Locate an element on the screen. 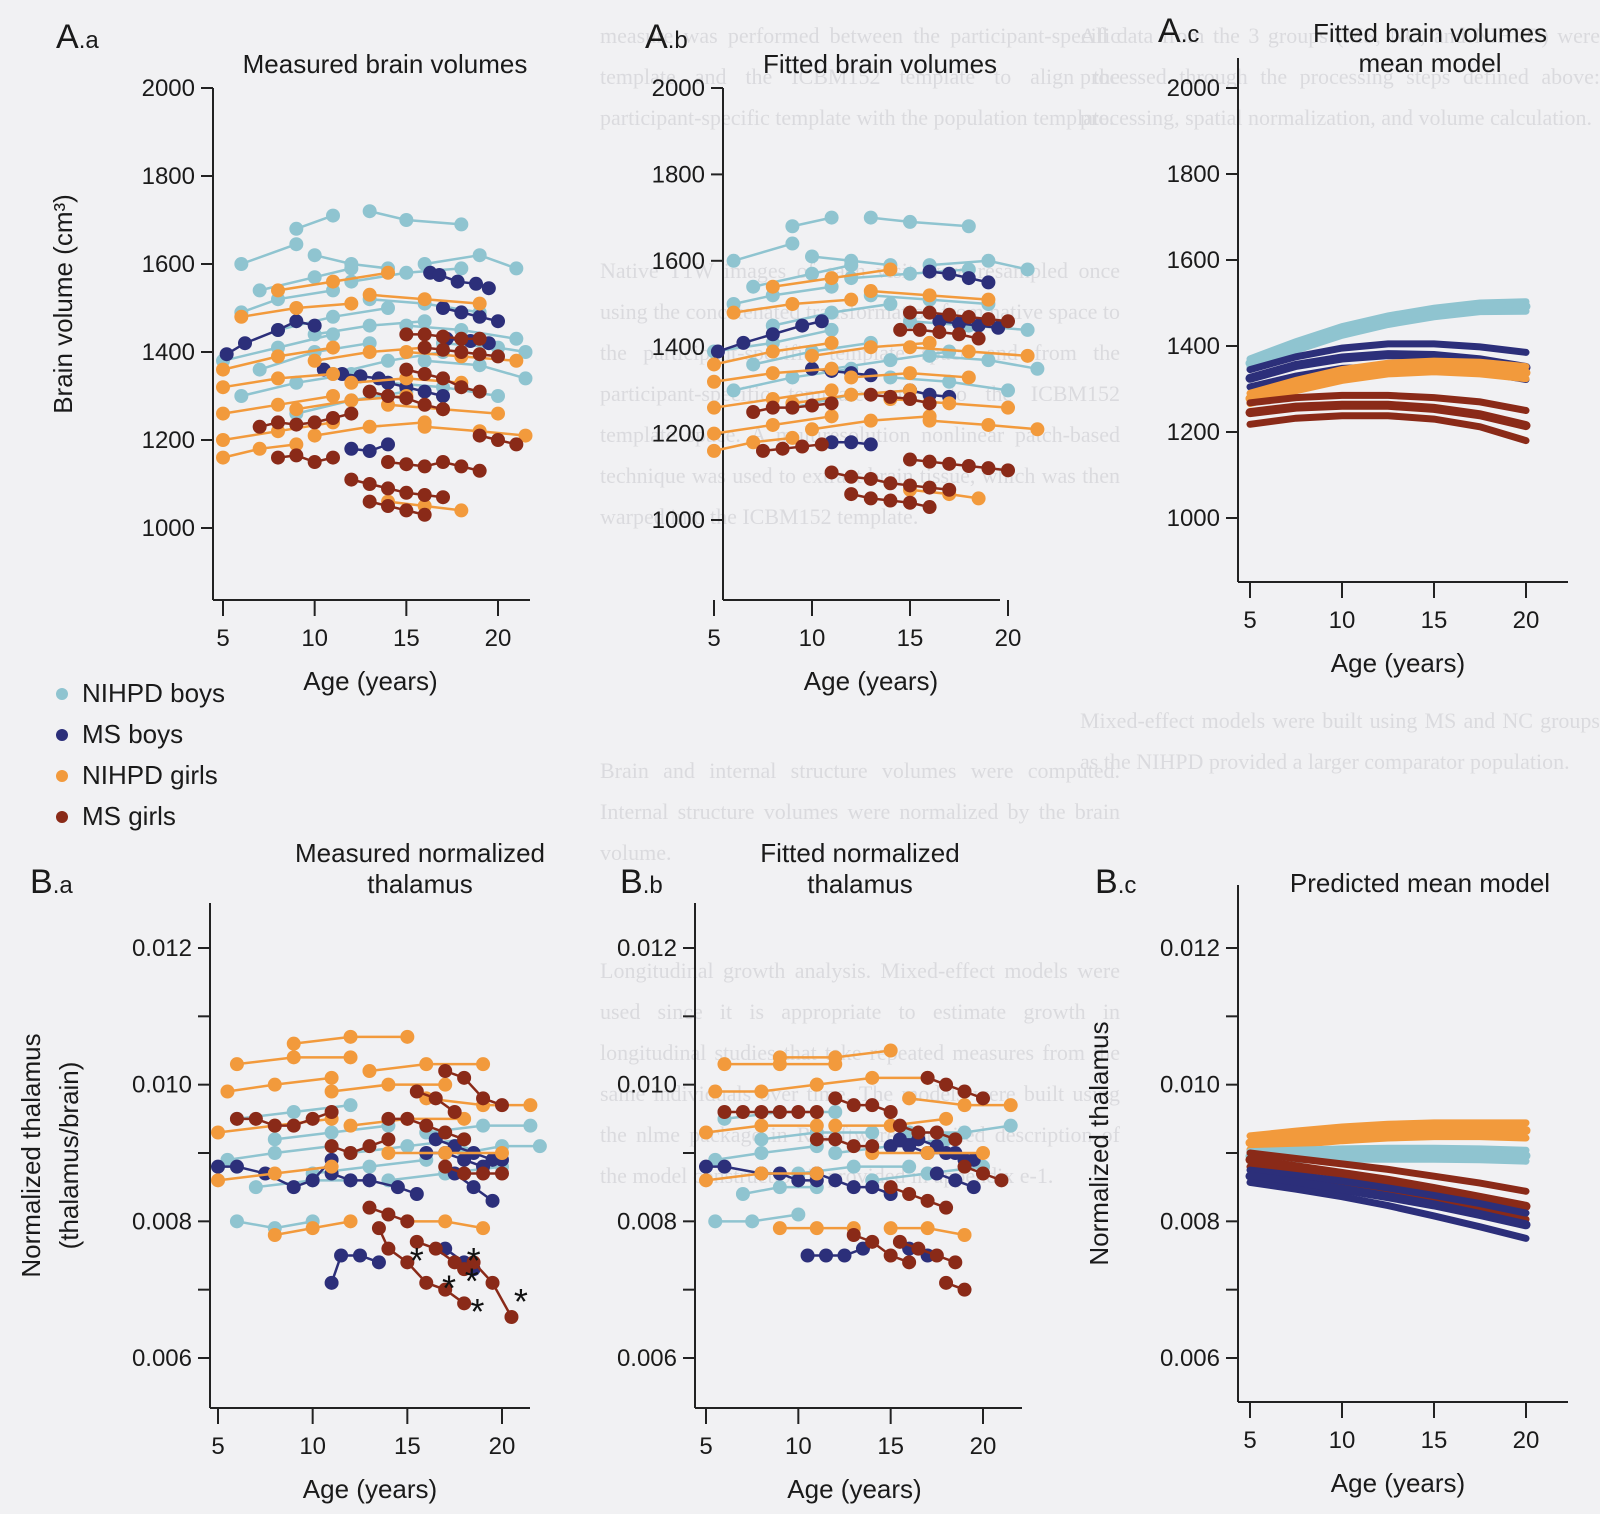  curve-nihpd-girls-lower is located at coordinates (1388, 388).